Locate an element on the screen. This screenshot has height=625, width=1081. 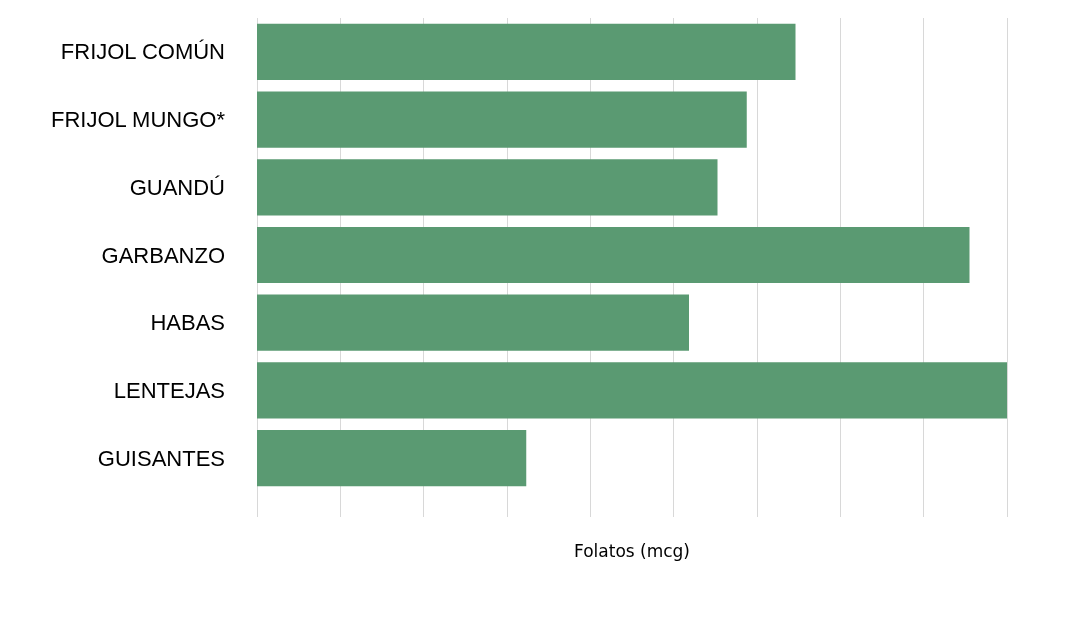
y-tick-label: FRIJOL COMÚN is located at coordinates (142, 52).